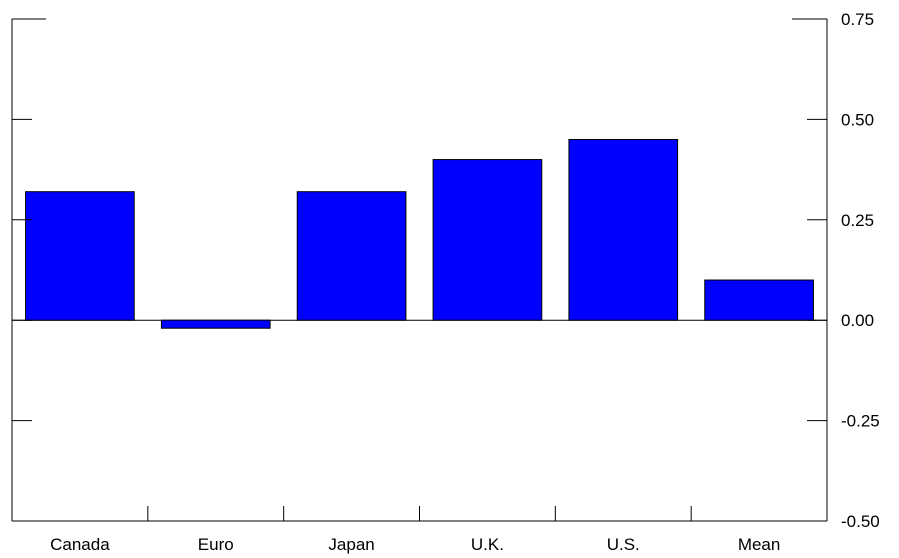 The width and height of the screenshot is (899, 558). I want to click on bar-euro, so click(215, 324).